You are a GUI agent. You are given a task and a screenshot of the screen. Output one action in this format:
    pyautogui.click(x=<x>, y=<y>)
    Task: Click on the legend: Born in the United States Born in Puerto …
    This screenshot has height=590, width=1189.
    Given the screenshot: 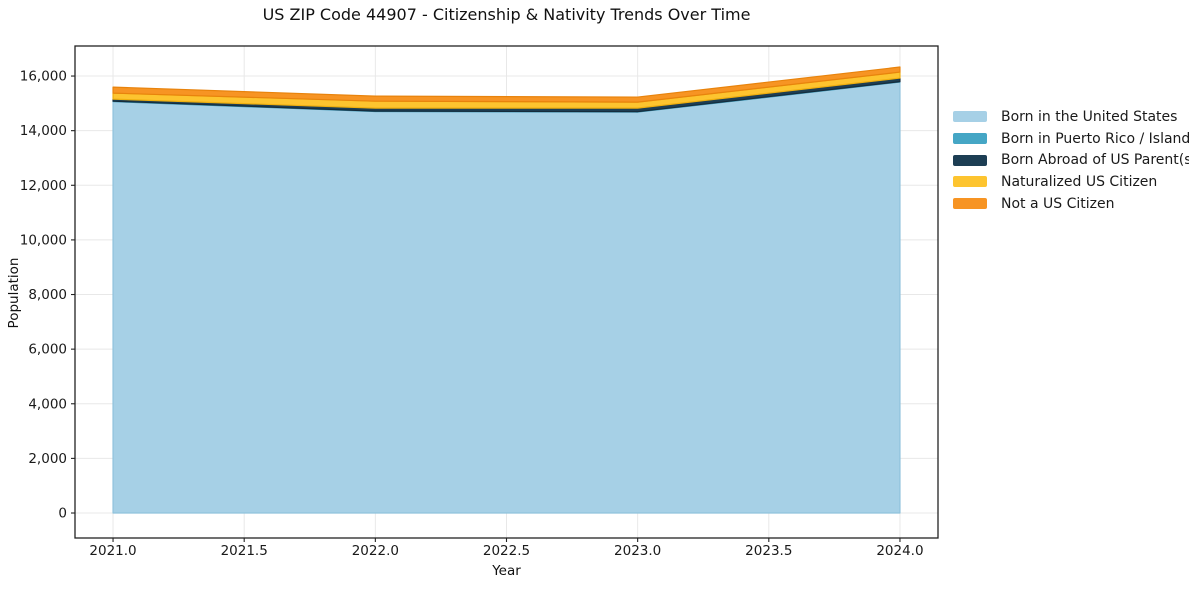 What is the action you would take?
    pyautogui.click(x=1071, y=160)
    